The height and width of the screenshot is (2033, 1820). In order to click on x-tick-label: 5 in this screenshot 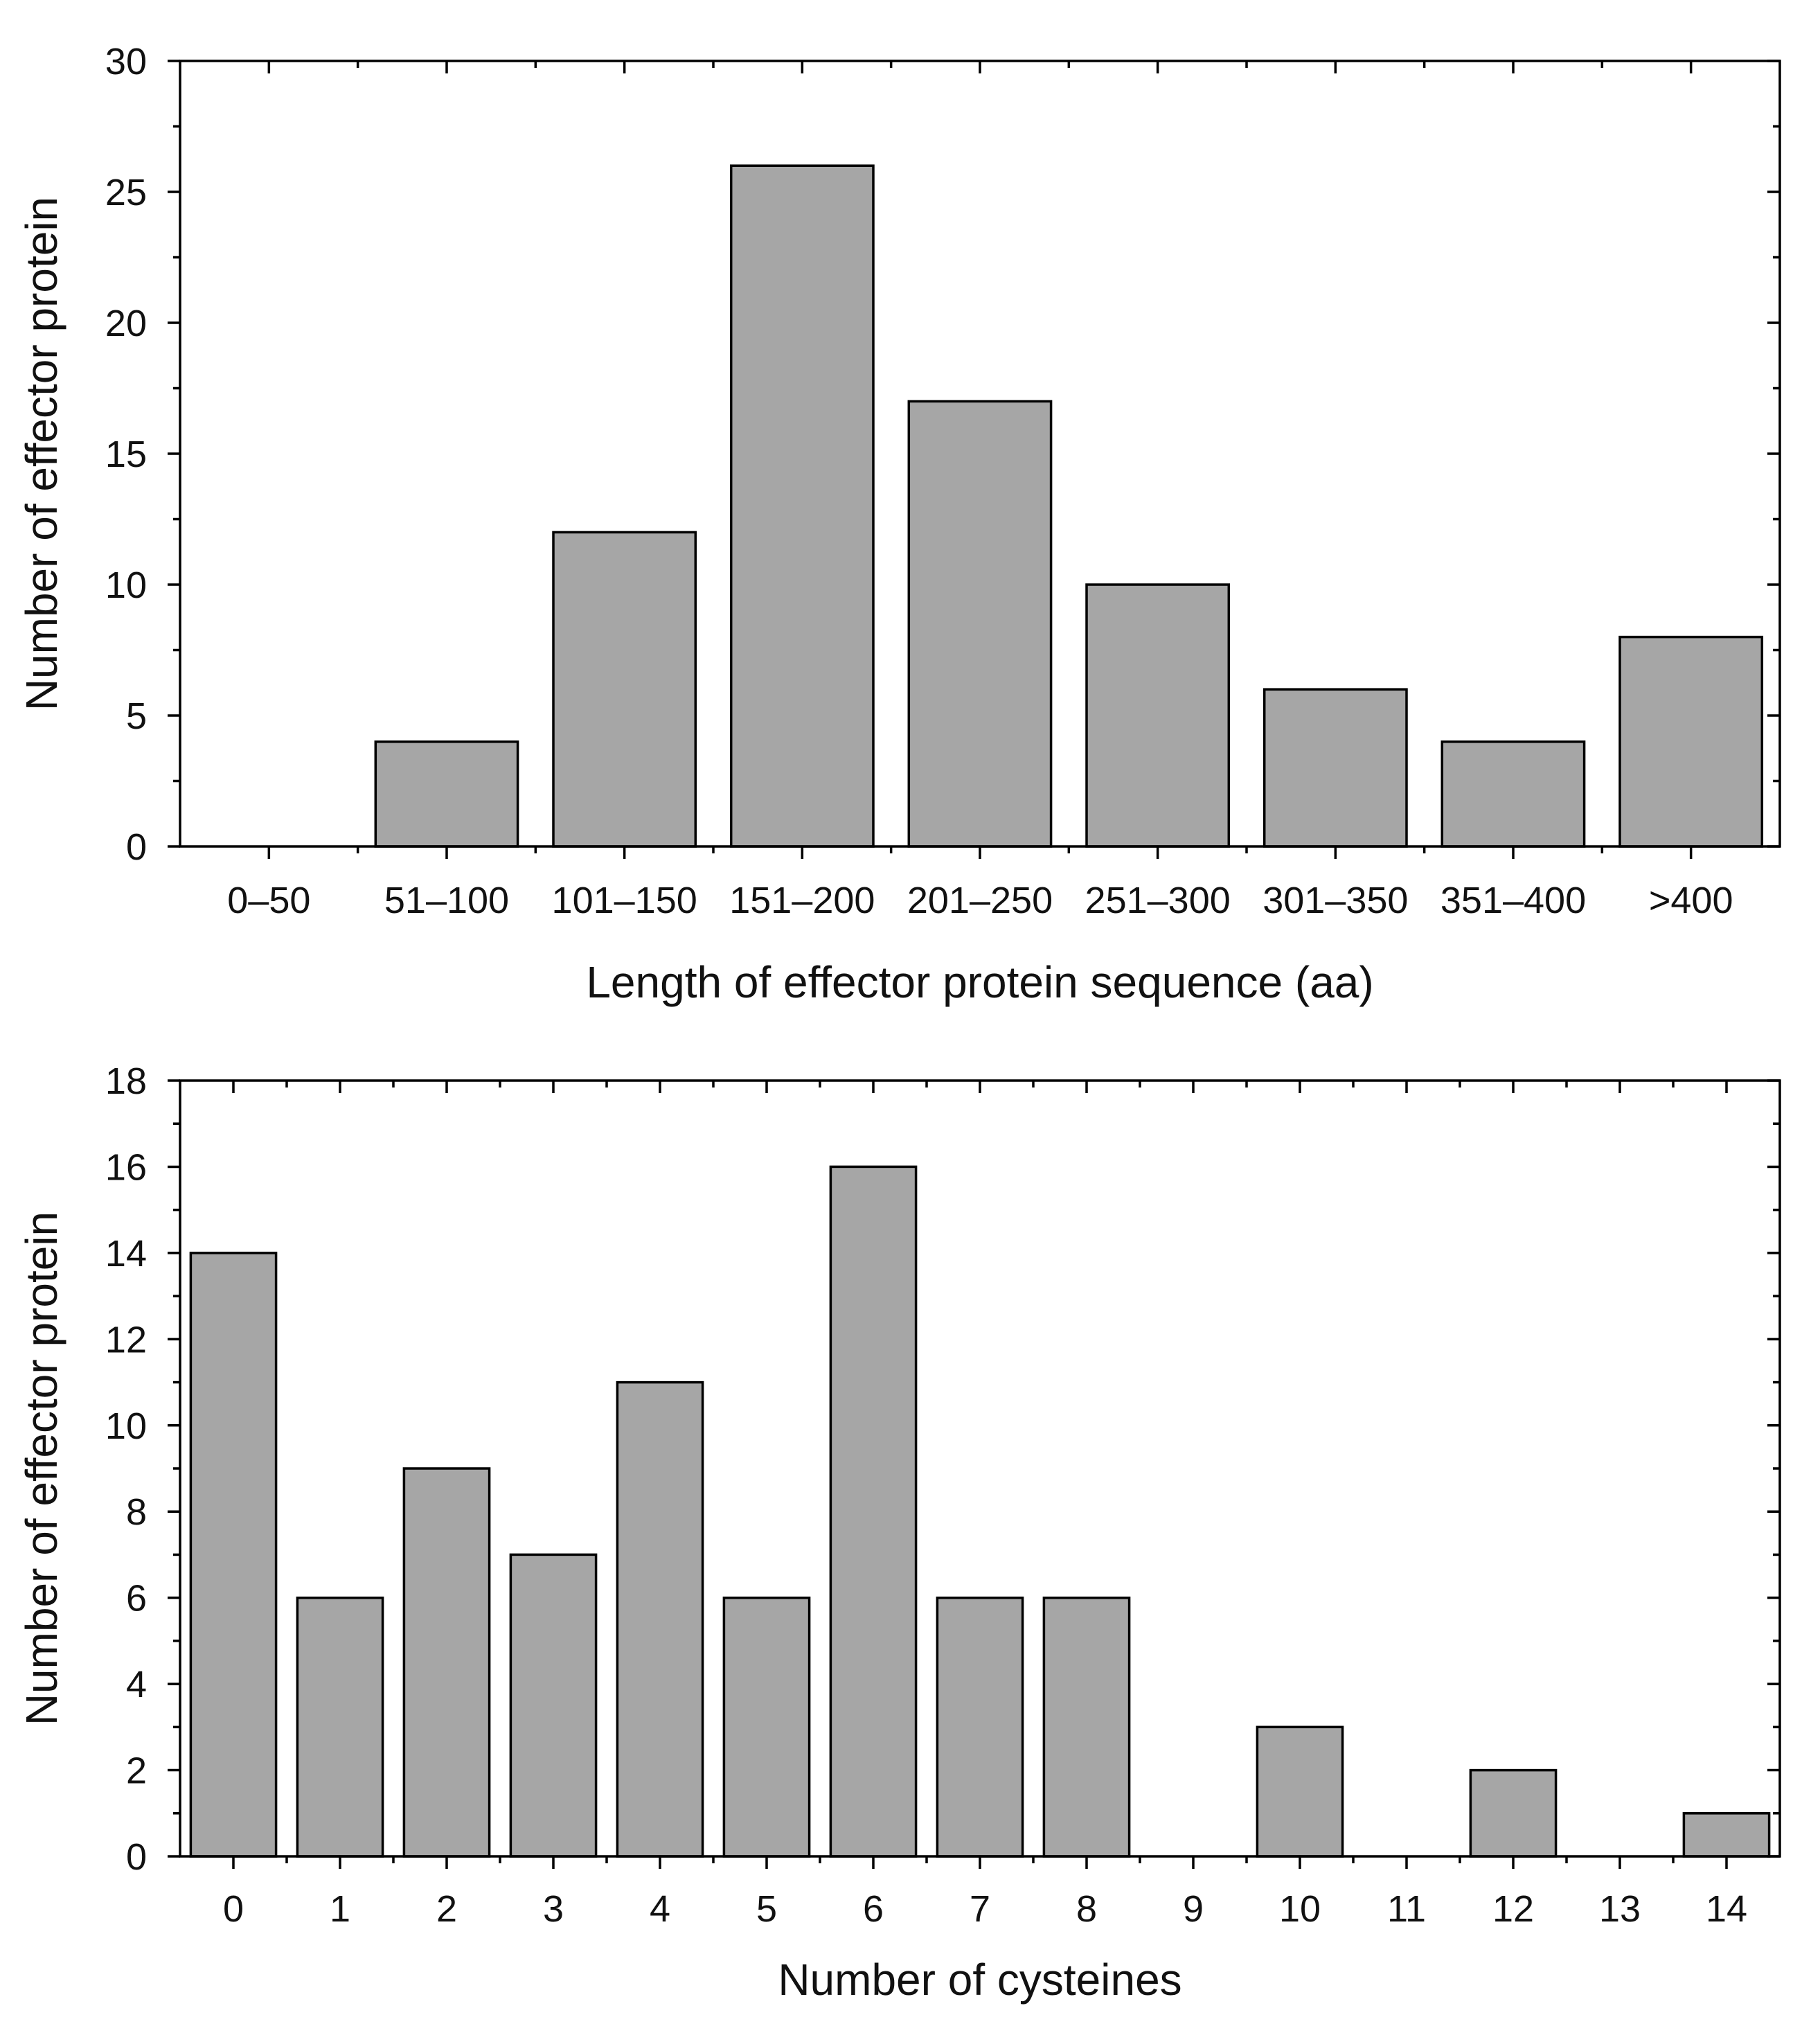, I will do `click(767, 1909)`.